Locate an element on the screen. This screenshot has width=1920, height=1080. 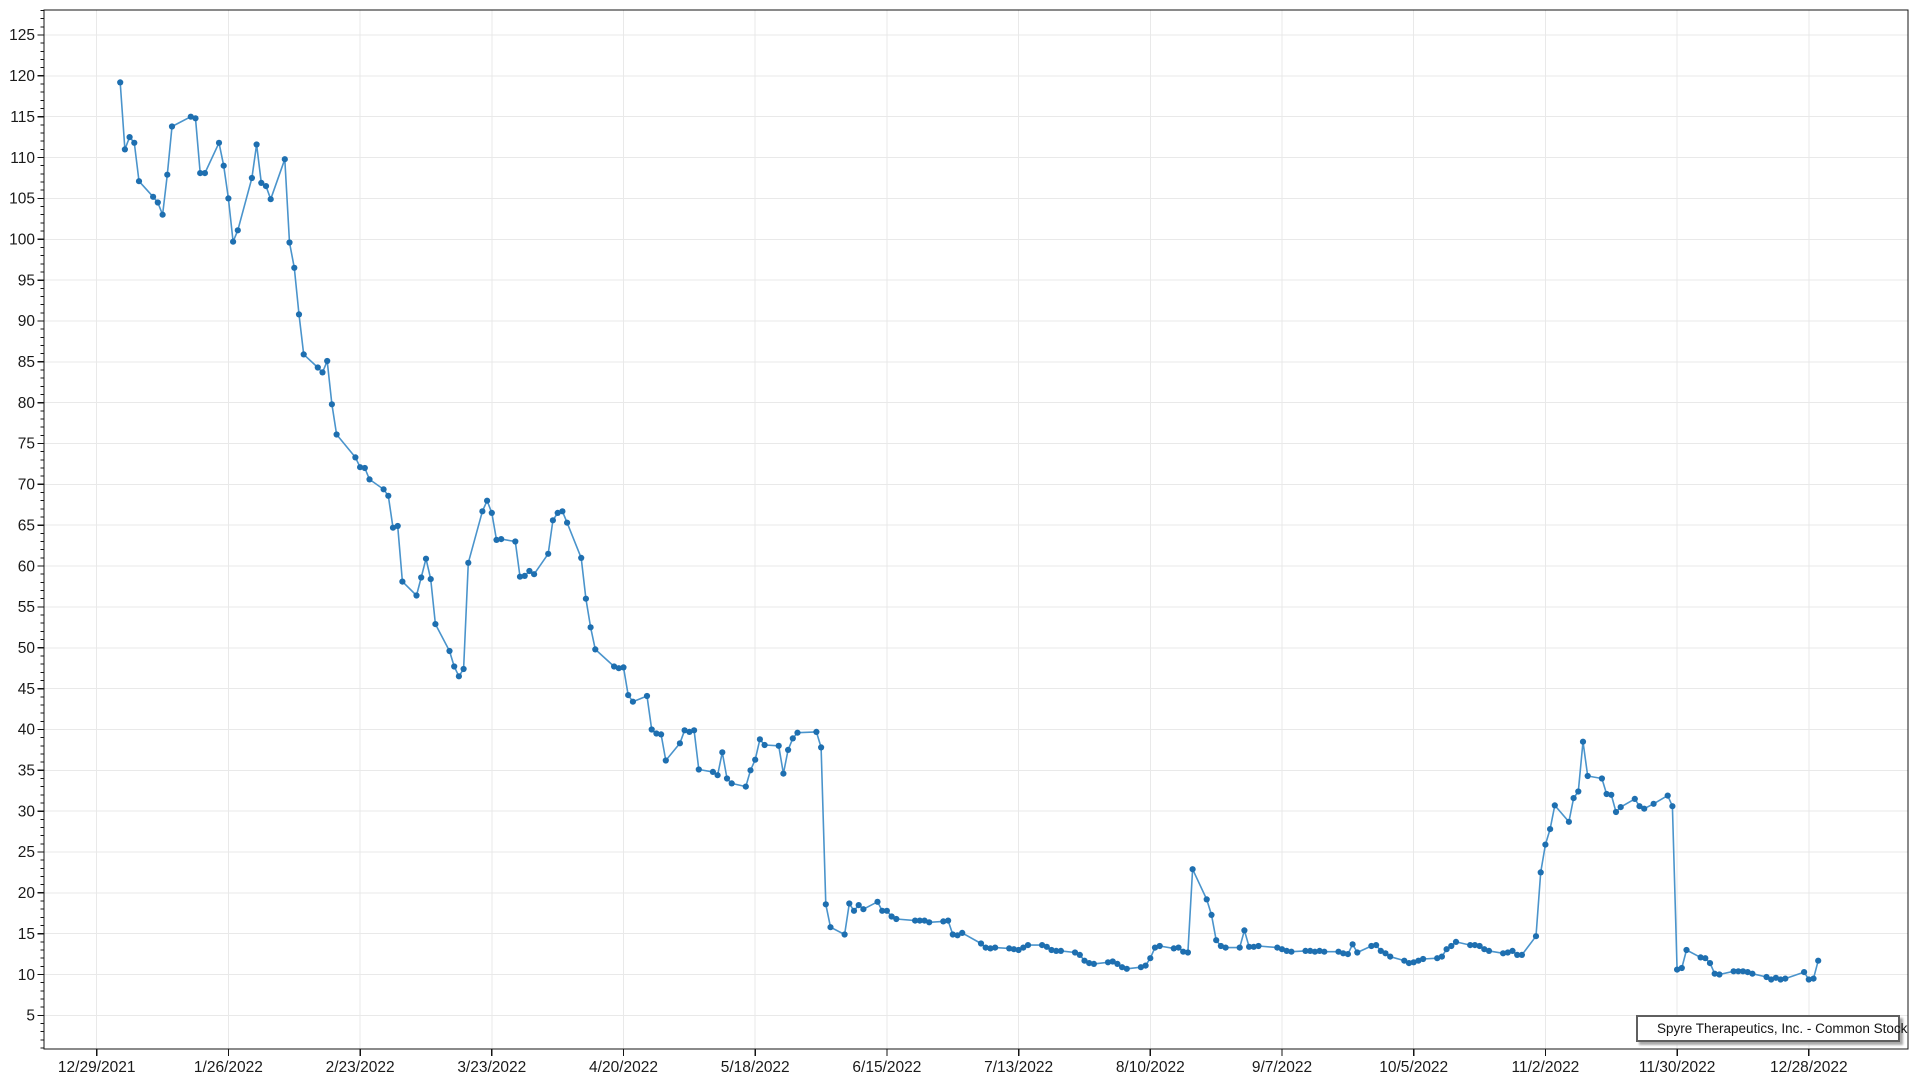
x-tick-label: 6/15/2022 is located at coordinates (886, 1067).